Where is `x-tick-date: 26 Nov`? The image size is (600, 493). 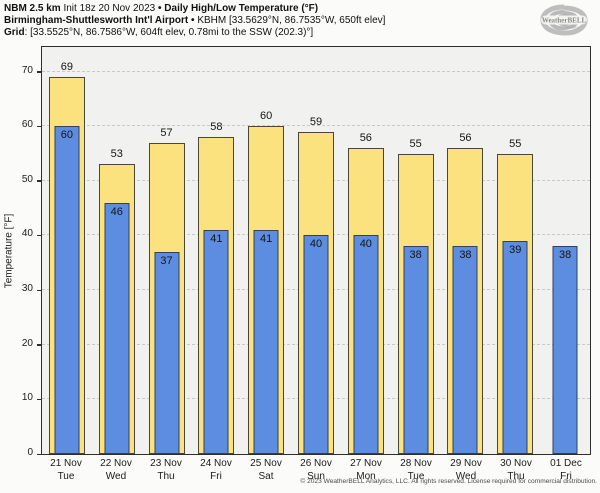
x-tick-date: 26 Nov is located at coordinates (316, 463).